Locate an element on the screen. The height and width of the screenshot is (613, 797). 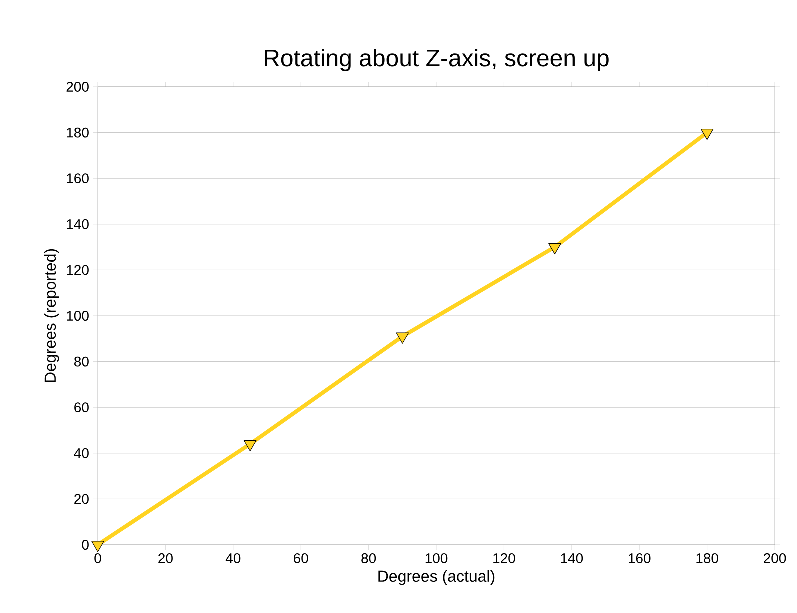
y-tick-label: 180 is located at coordinates (78, 133).